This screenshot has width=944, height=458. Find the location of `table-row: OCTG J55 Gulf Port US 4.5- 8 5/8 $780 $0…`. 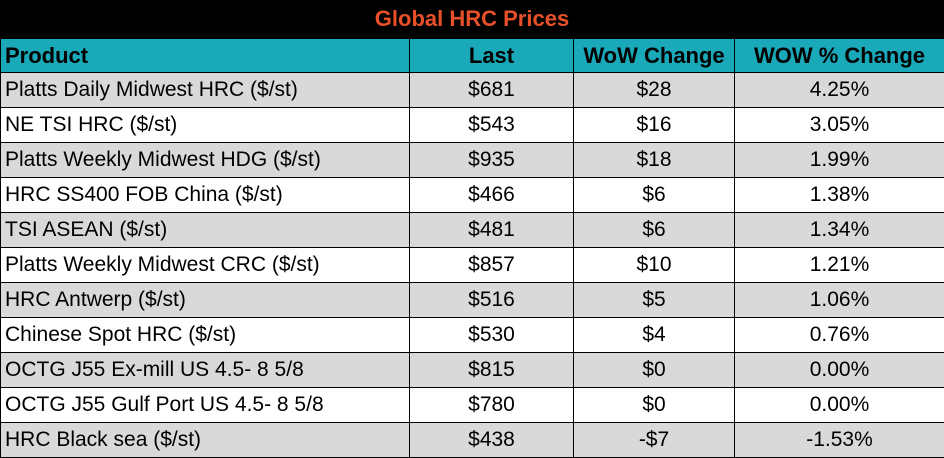

table-row: OCTG J55 Gulf Port US 4.5- 8 5/8 $780 $0… is located at coordinates (472, 405).